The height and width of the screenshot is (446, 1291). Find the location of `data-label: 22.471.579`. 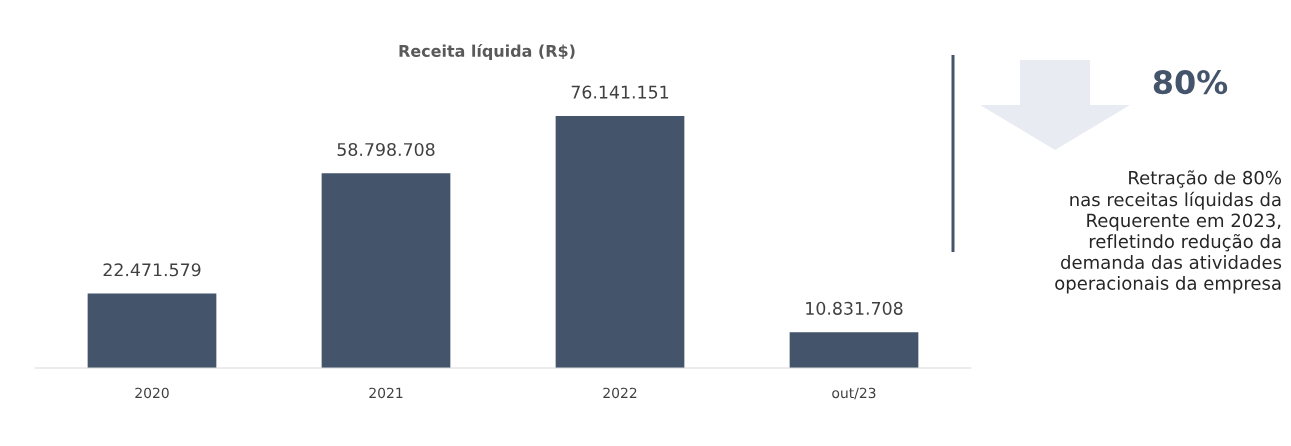

data-label: 22.471.579 is located at coordinates (152, 270).